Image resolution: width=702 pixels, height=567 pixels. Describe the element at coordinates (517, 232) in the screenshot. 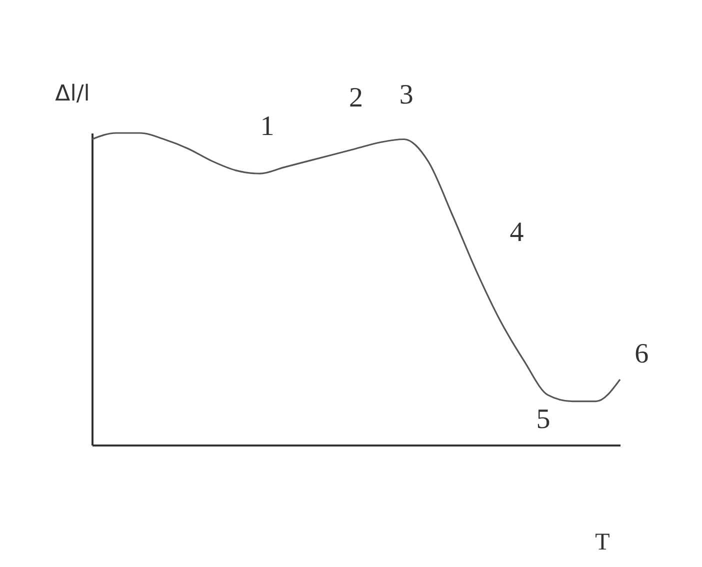

I see `annotation: 4` at that location.